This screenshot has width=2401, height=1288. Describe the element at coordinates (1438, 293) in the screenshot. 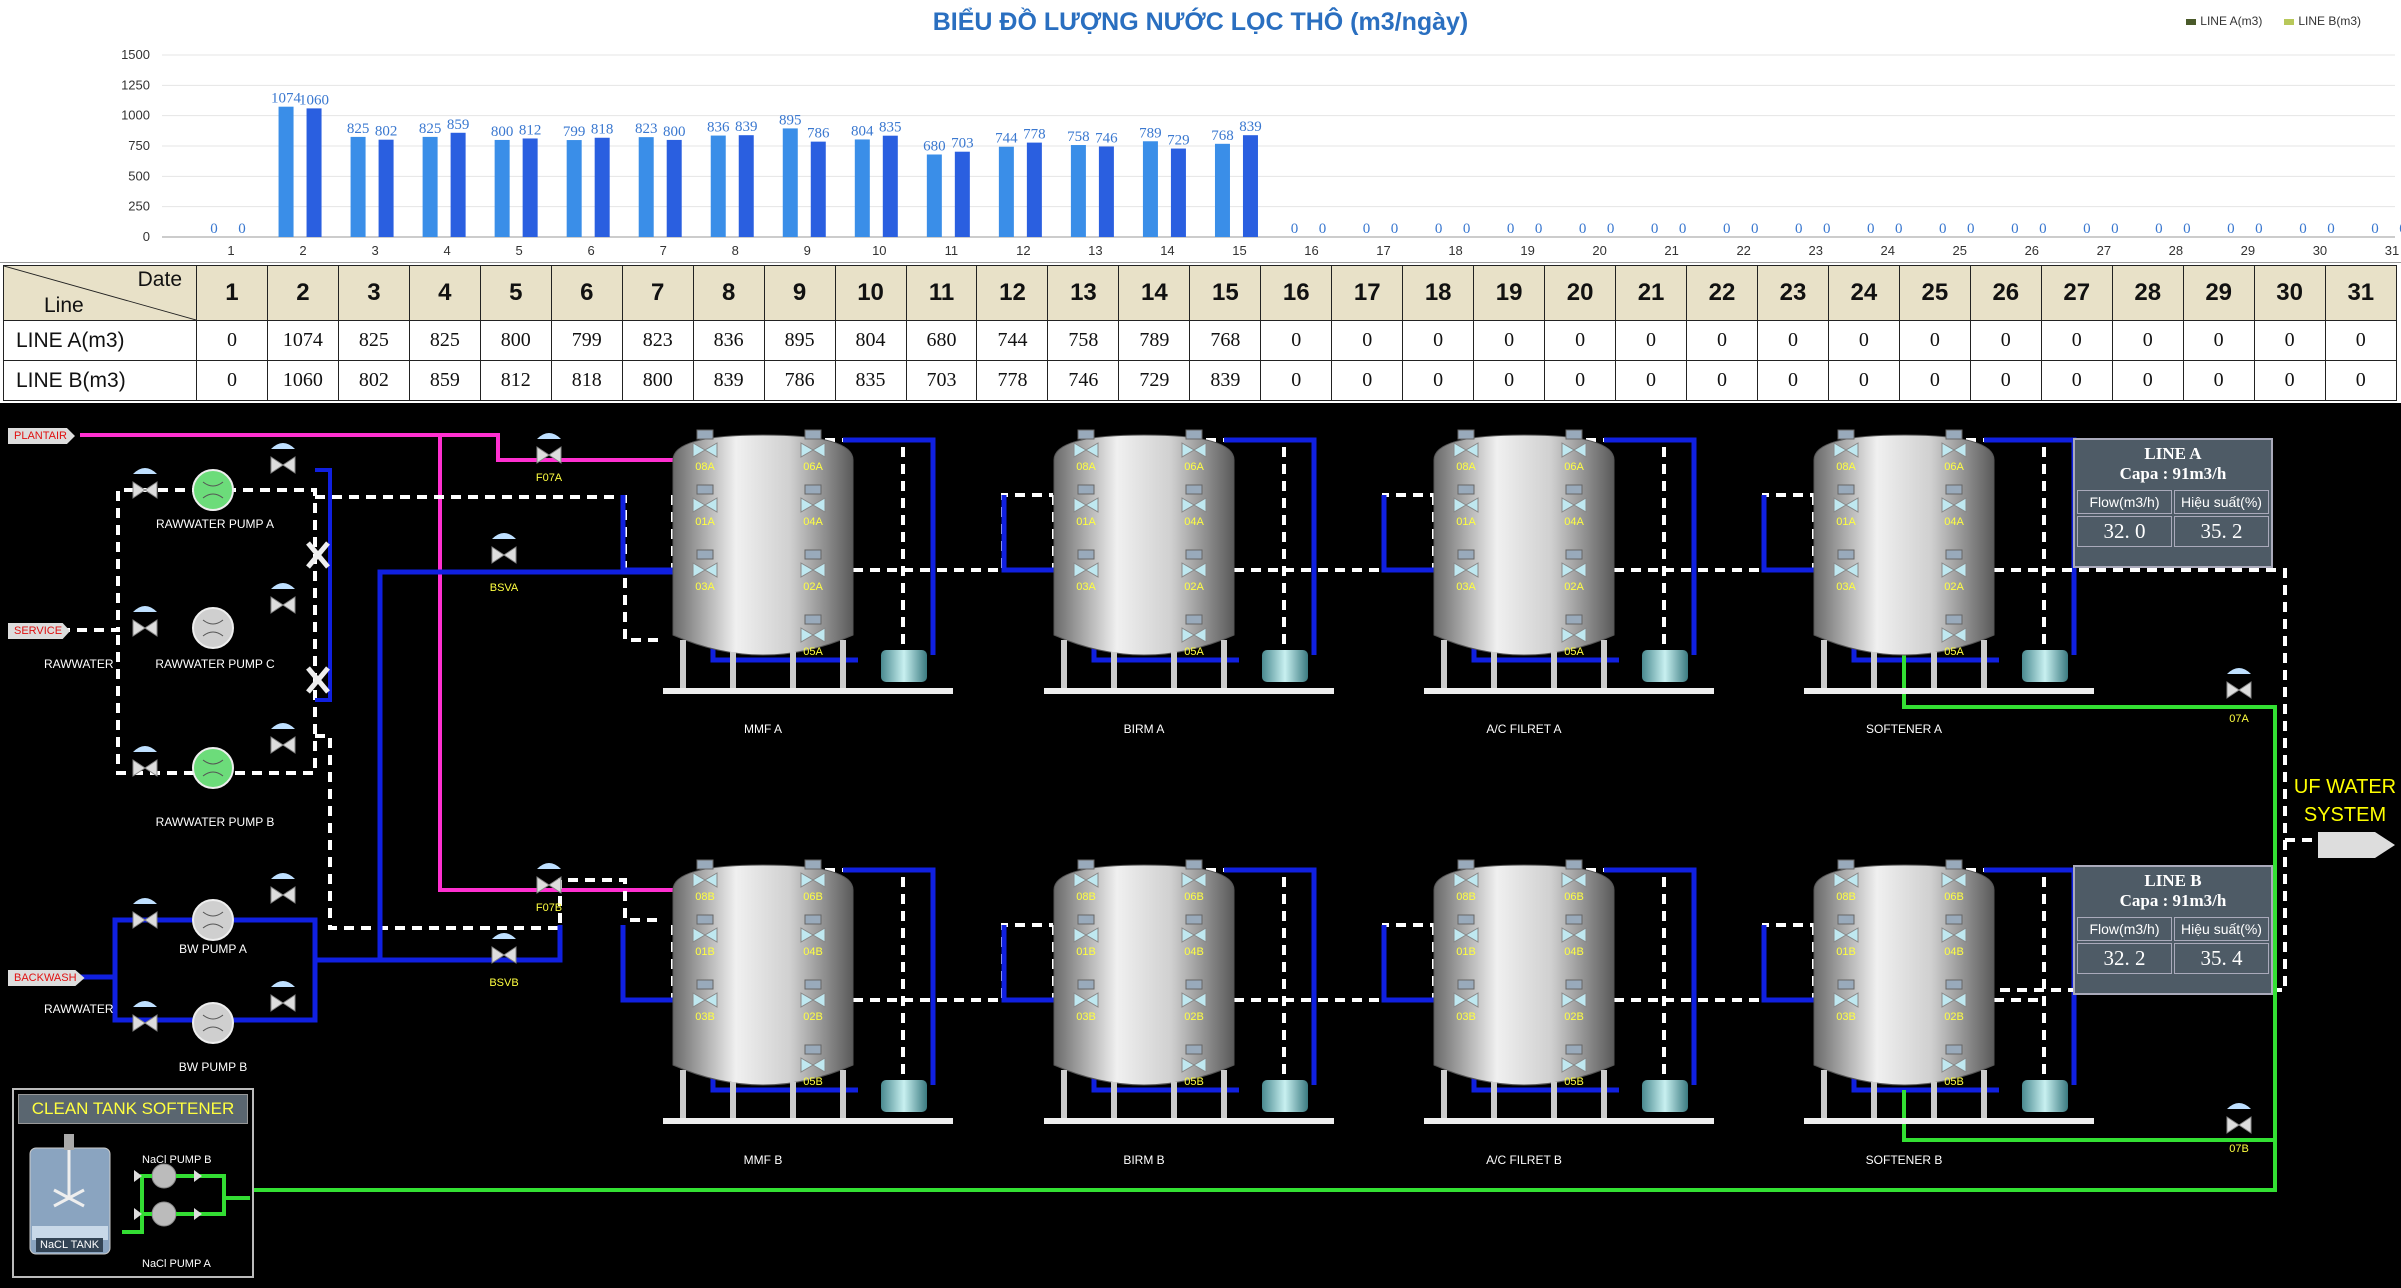

I see `date-header-cell: 18` at that location.